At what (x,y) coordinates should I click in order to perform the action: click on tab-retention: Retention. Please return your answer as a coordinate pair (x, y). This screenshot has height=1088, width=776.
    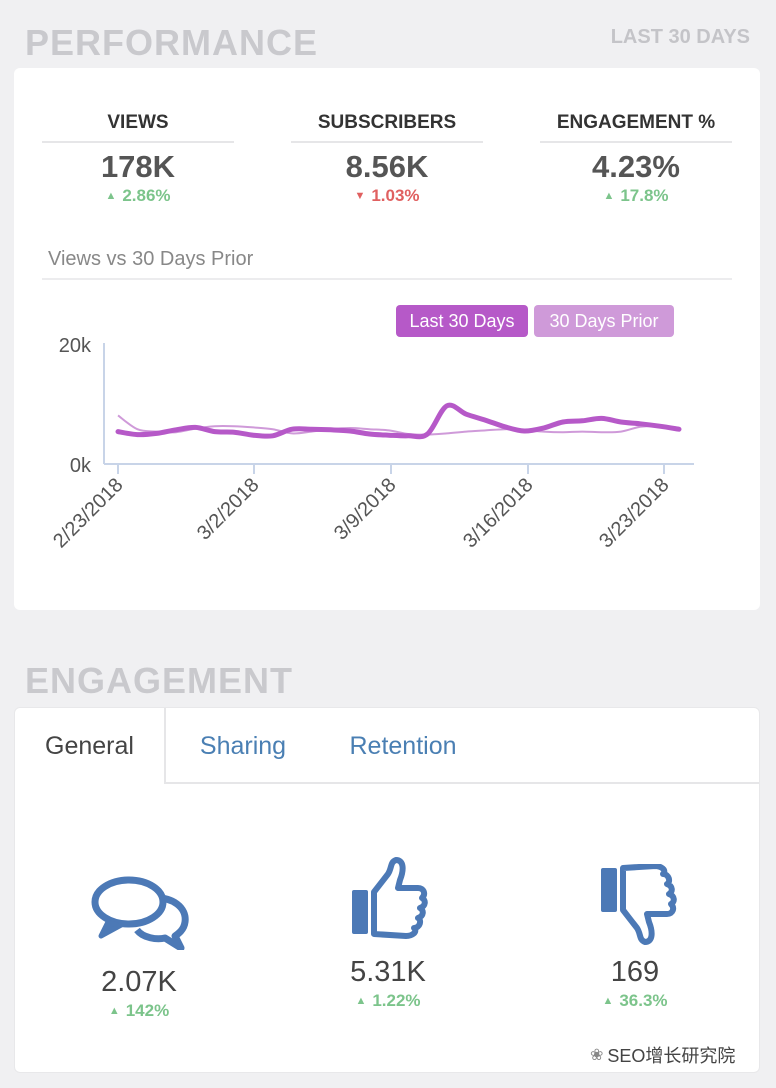
    Looking at the image, I should click on (403, 745).